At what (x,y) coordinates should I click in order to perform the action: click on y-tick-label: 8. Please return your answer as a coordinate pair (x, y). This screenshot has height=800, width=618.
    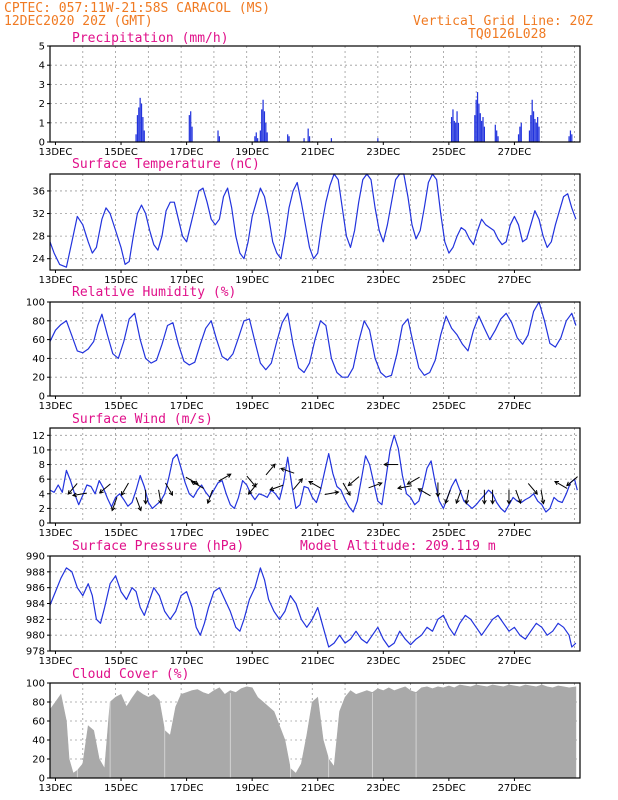
    Looking at the image, I should click on (42, 465).